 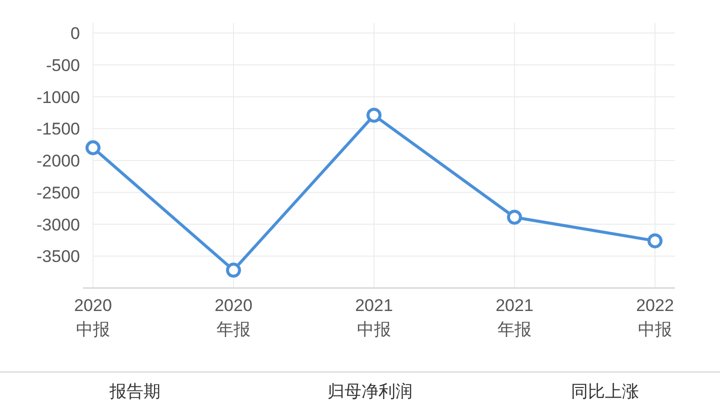 I want to click on y-tick-label: -1000, so click(x=58, y=97).